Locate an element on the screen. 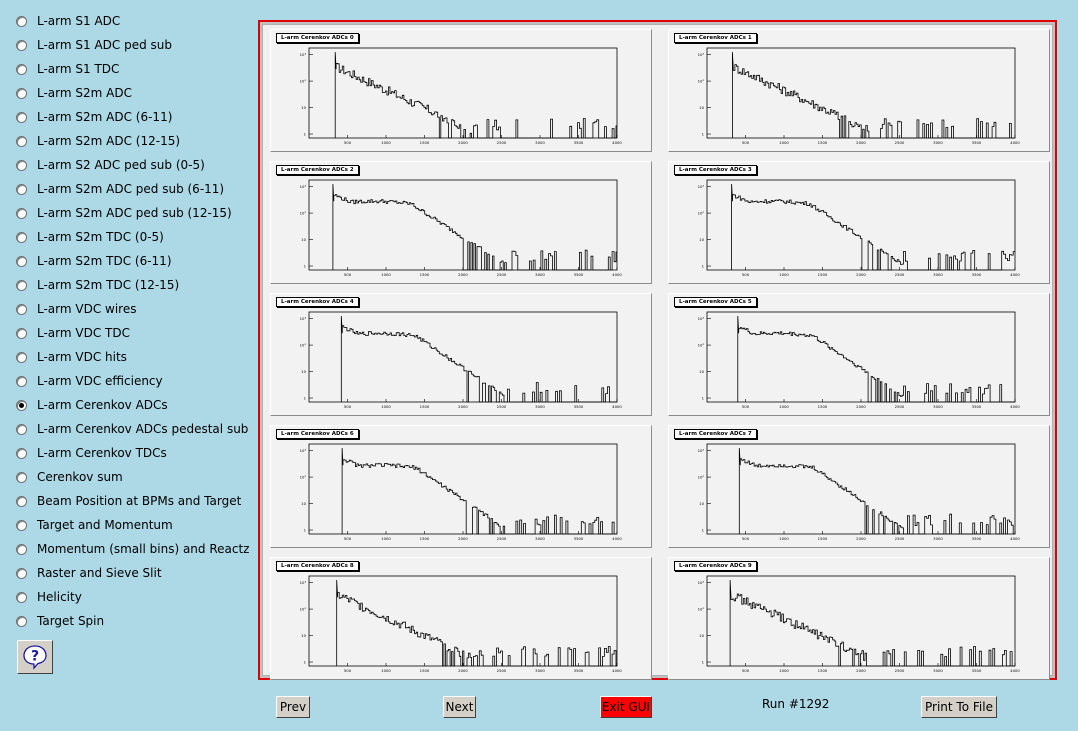 This screenshot has height=731, width=1078. y-tick-label: 10² is located at coordinates (303, 80).